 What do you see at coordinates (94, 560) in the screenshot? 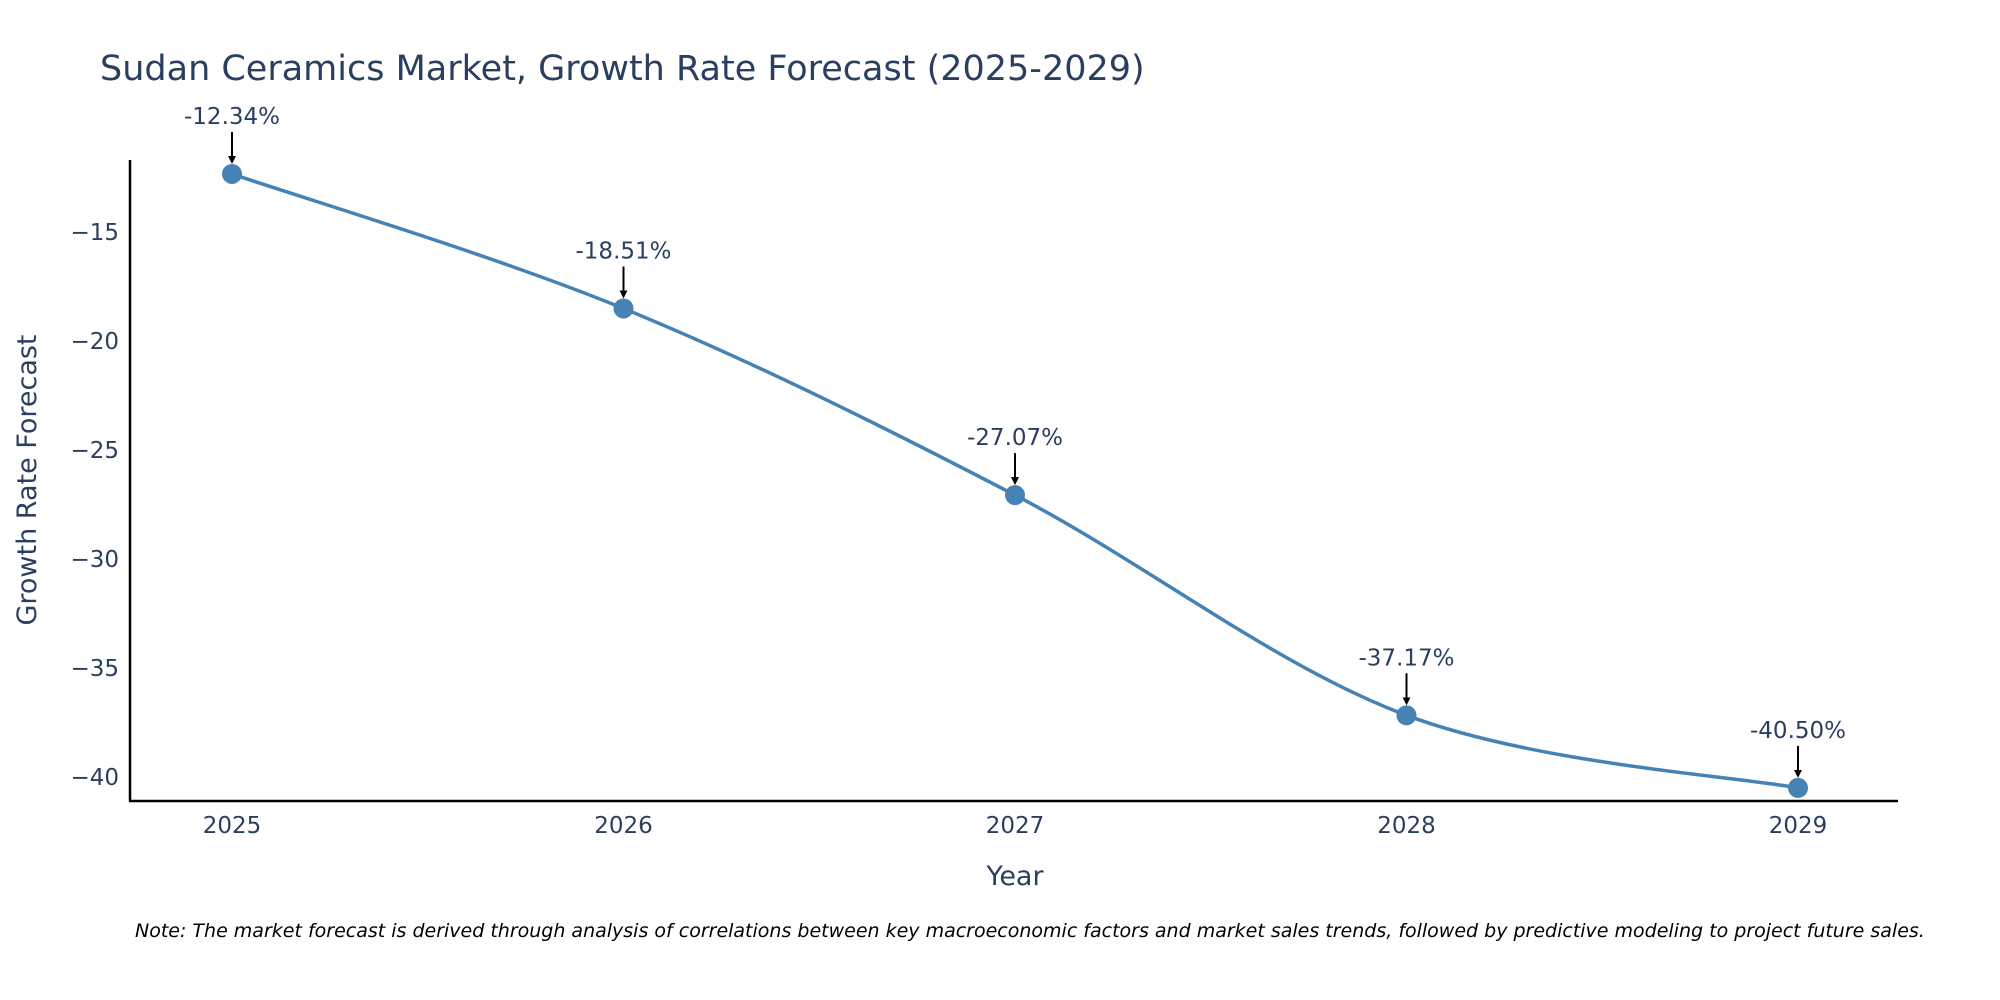
I see `y-tick-label: −30` at bounding box center [94, 560].